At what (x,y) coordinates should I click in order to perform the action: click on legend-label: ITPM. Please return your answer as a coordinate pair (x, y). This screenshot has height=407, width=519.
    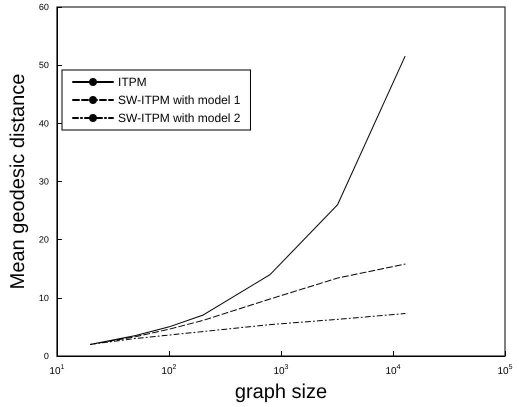
    Looking at the image, I should click on (132, 82).